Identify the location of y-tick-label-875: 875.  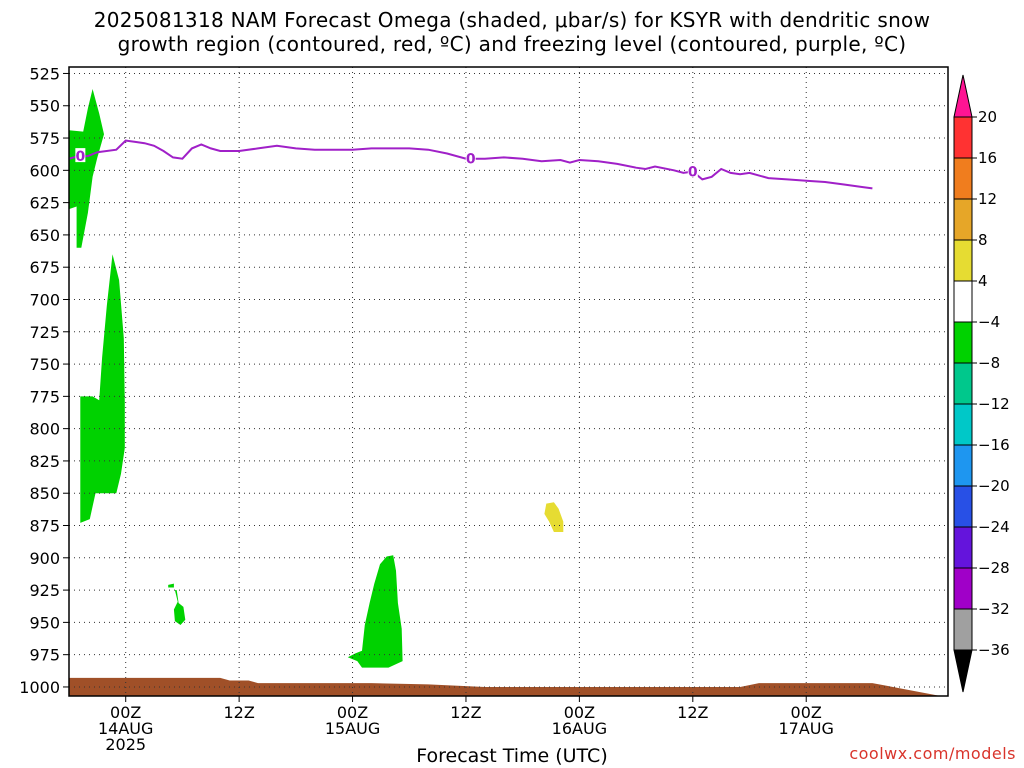
(44, 526).